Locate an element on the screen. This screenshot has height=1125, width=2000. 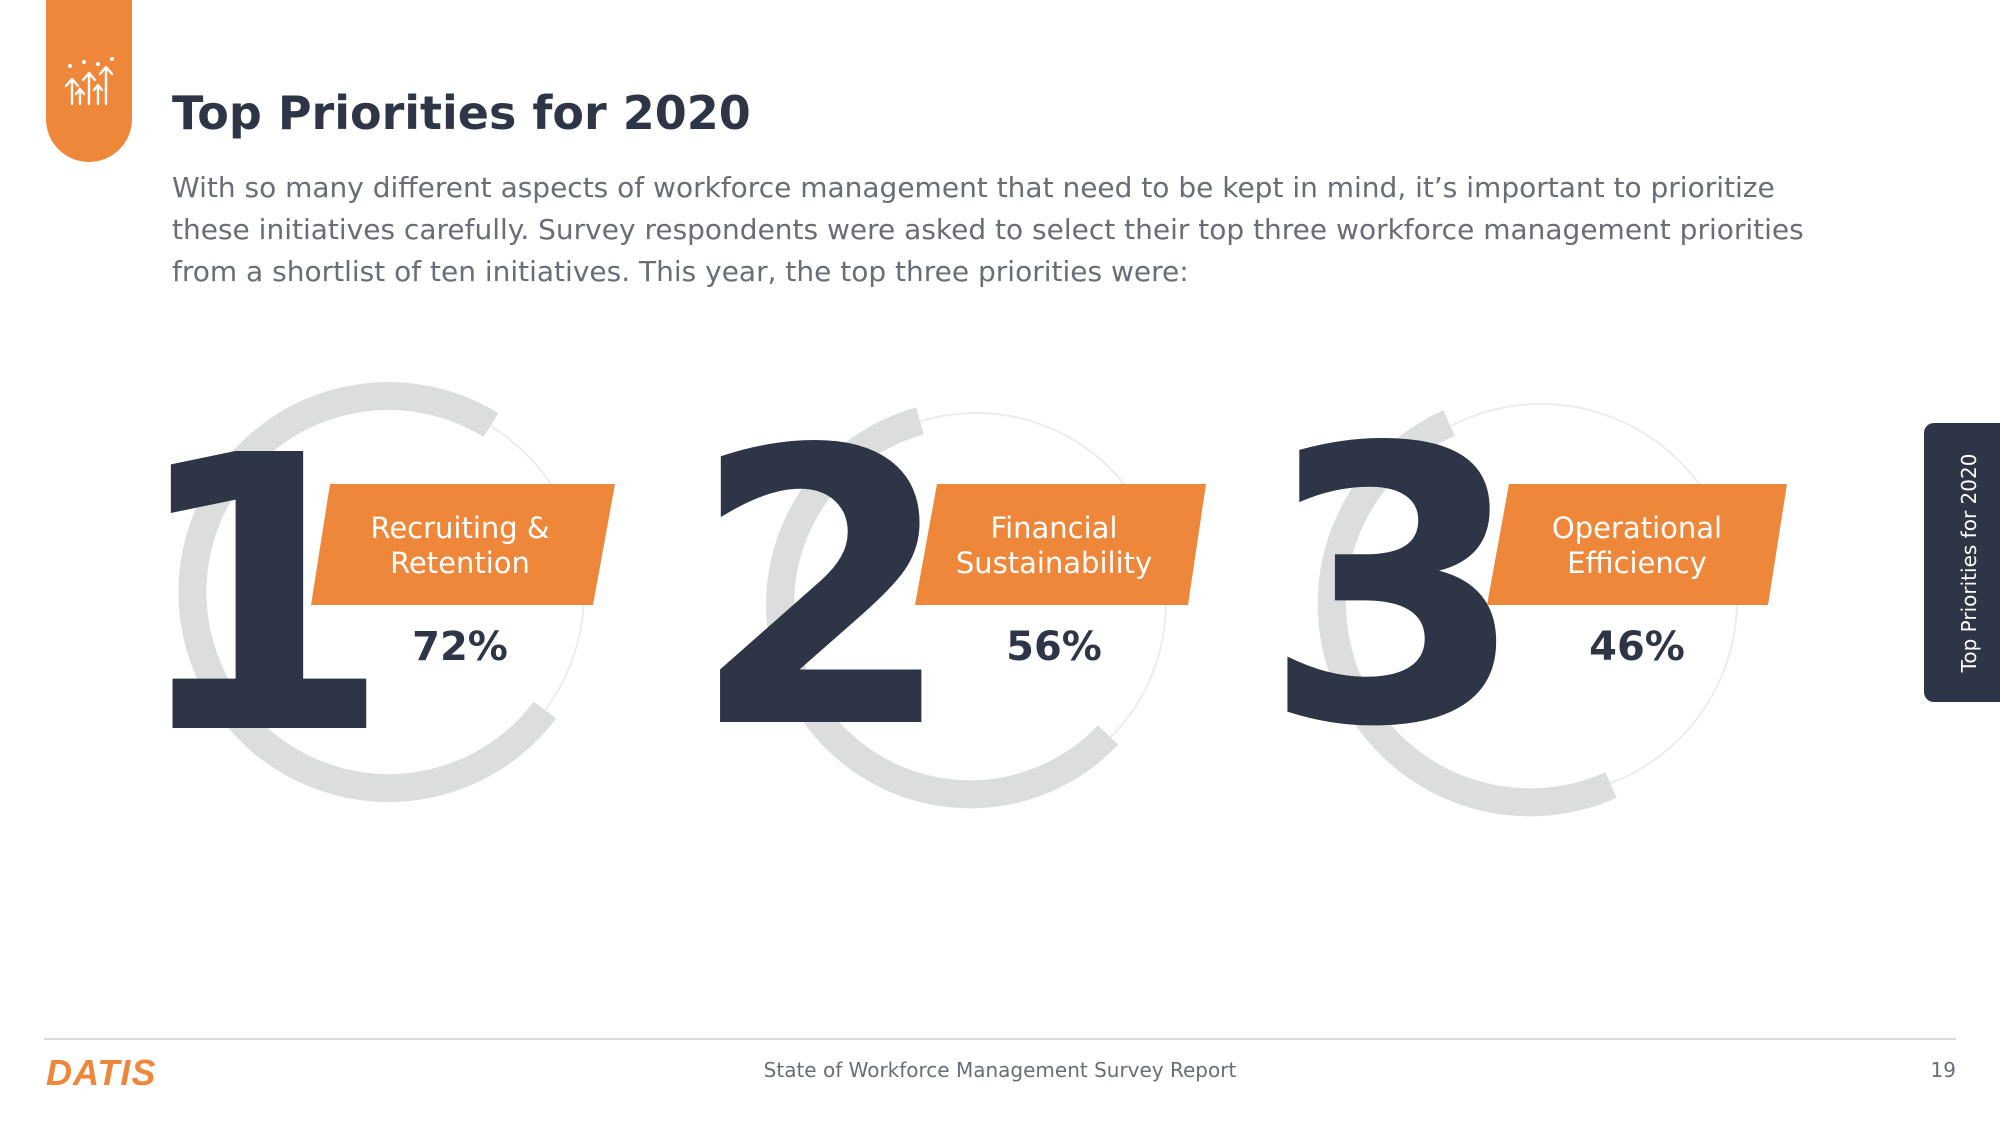
footer-divider is located at coordinates (1000, 1039).